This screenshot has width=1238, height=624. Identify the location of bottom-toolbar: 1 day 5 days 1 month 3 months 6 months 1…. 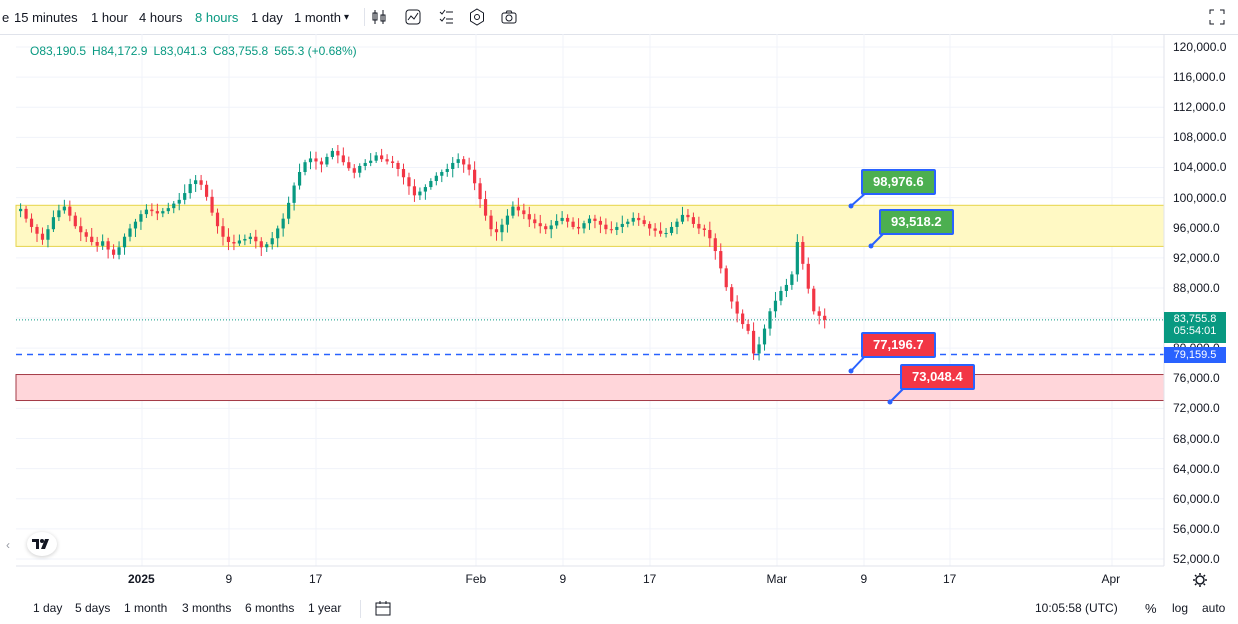
(619, 609).